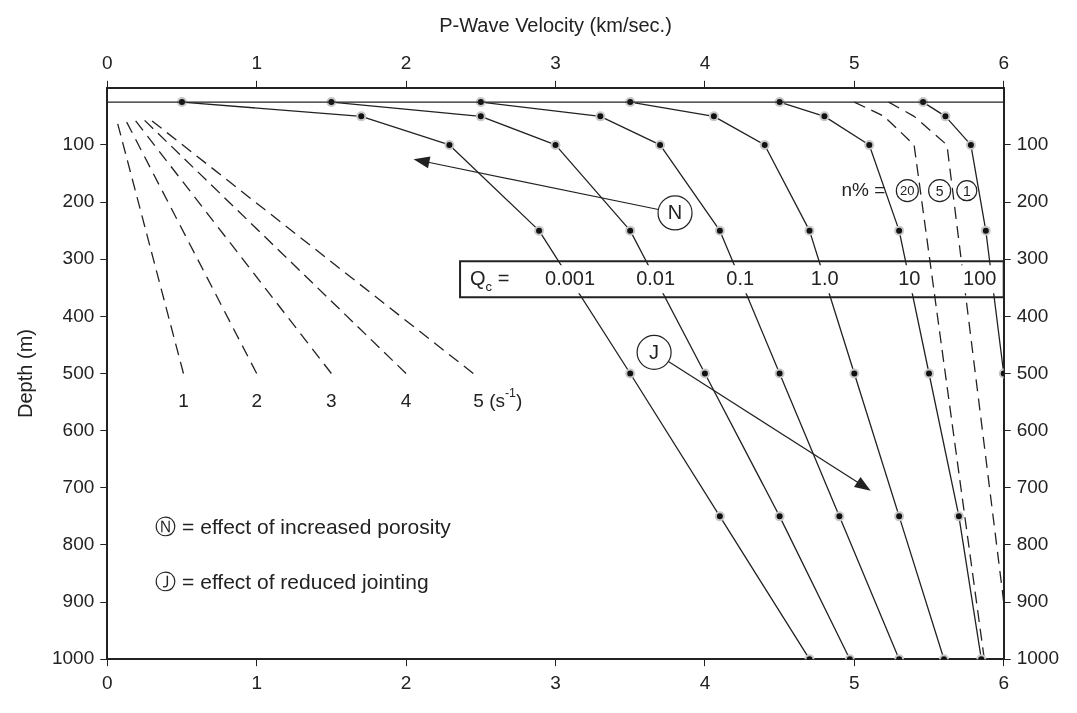 This screenshot has height=713, width=1077. I want to click on x2-axis-title: P-Wave Velocity (km/sec.), so click(555, 24).